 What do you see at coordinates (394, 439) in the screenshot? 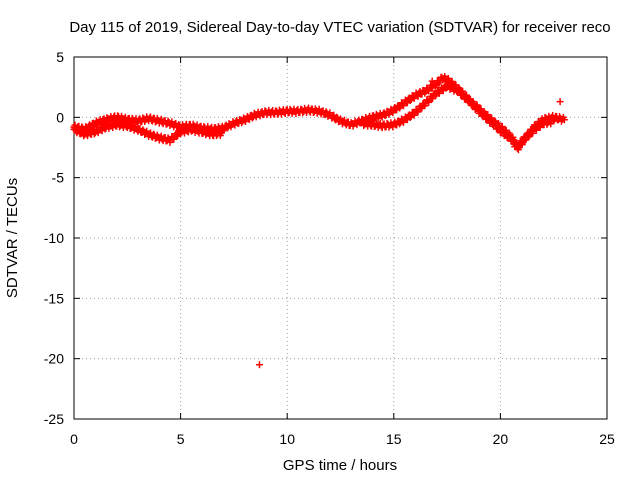
I see `x-tick-label: 15` at bounding box center [394, 439].